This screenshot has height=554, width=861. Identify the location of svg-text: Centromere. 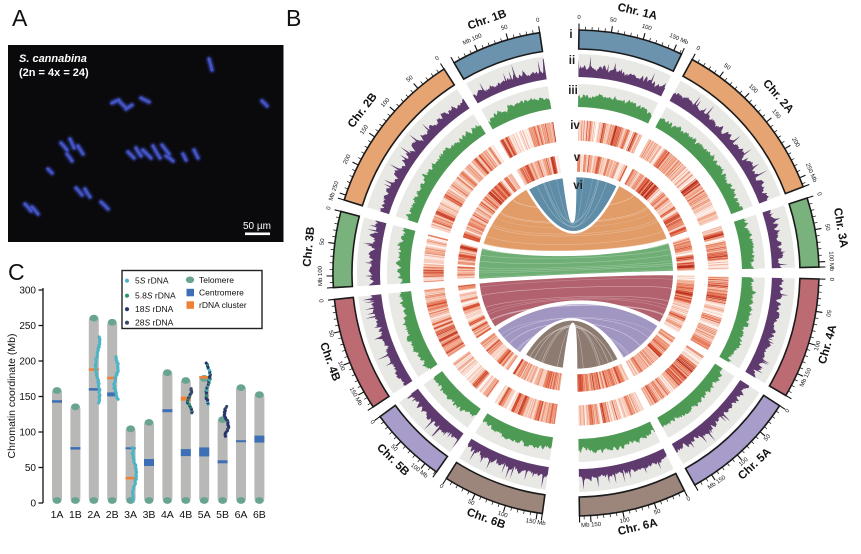
(221, 293).